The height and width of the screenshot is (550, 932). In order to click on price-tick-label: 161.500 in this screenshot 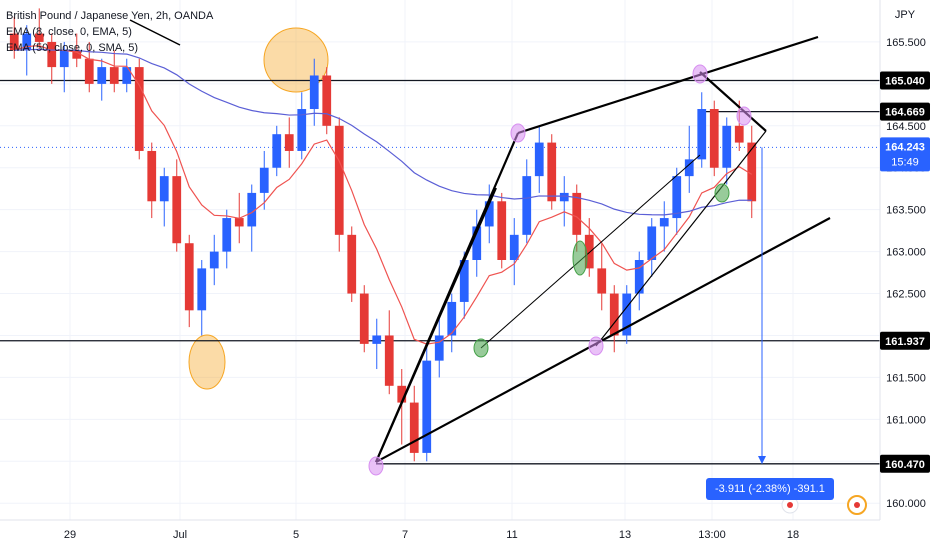, I will do `click(906, 378)`.